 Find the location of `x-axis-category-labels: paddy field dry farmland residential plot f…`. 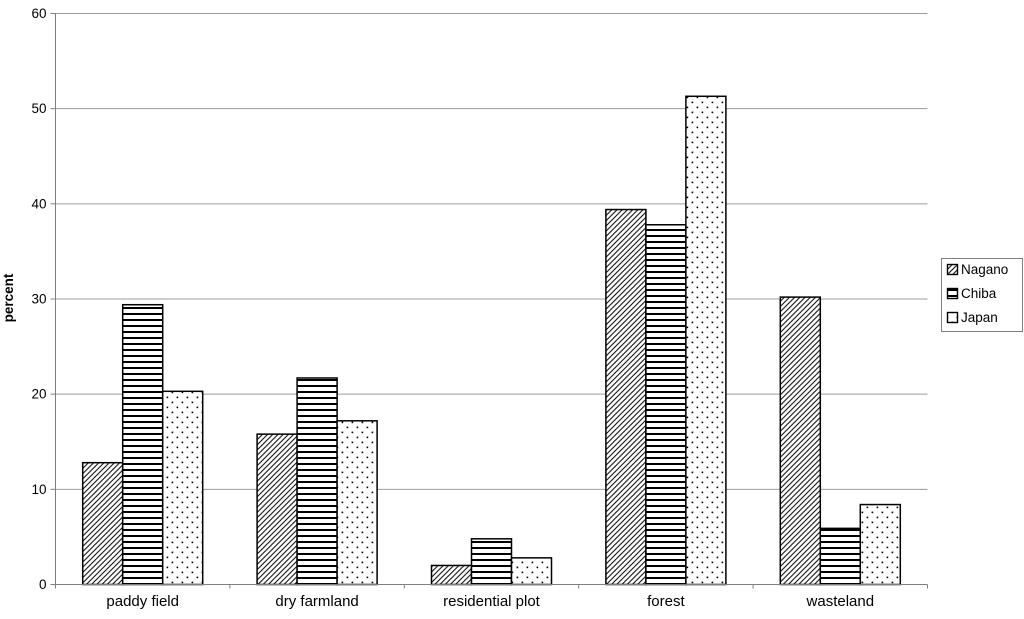

x-axis-category-labels: paddy field dry farmland residential plot f… is located at coordinates (490, 601).